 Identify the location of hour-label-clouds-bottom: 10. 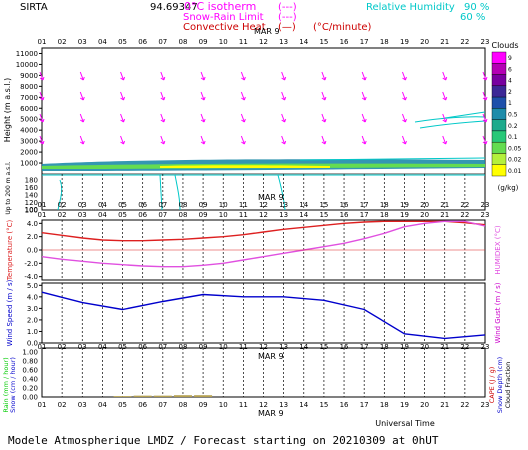
(223, 205).